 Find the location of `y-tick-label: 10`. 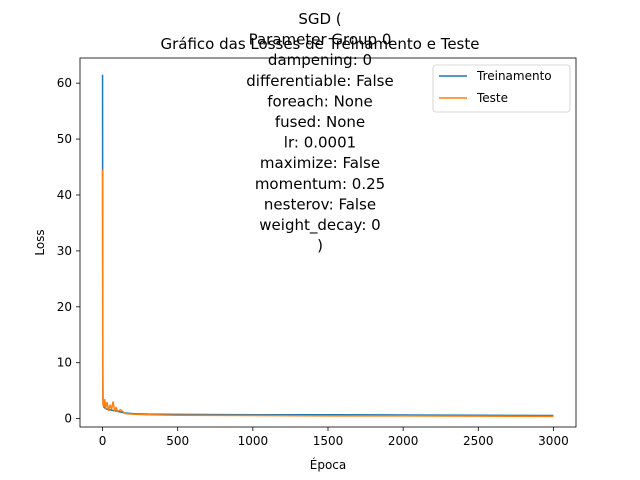

y-tick-label: 10 is located at coordinates (64, 363).